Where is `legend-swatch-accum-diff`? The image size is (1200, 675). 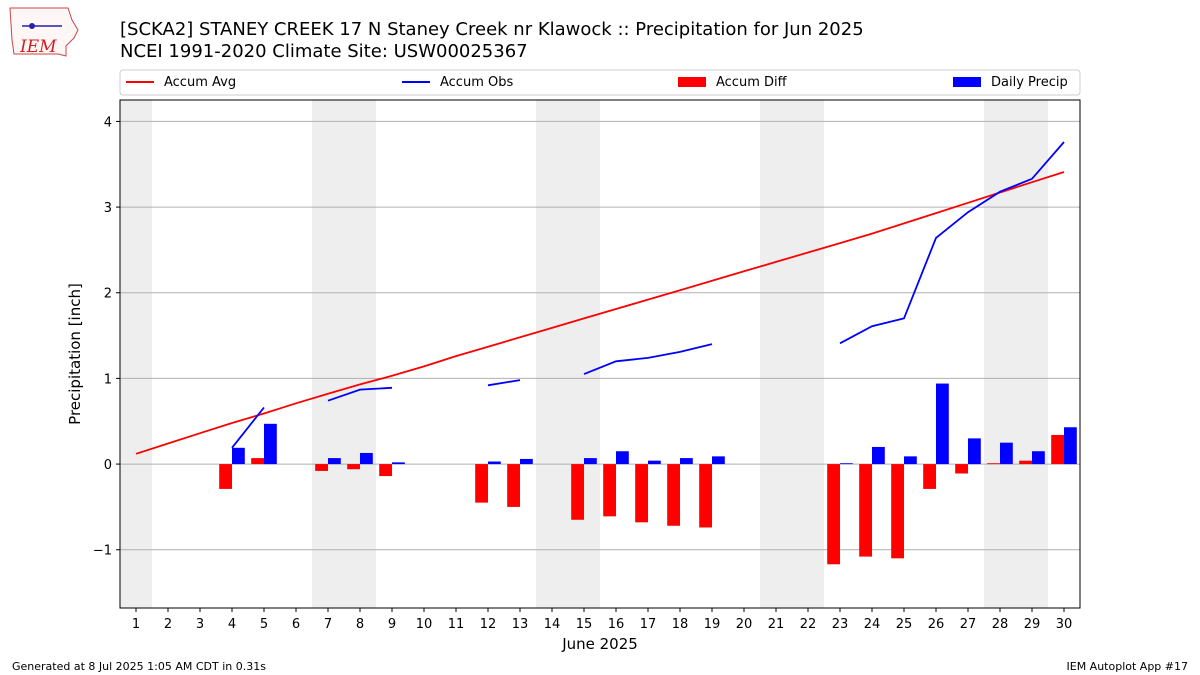 legend-swatch-accum-diff is located at coordinates (692, 82).